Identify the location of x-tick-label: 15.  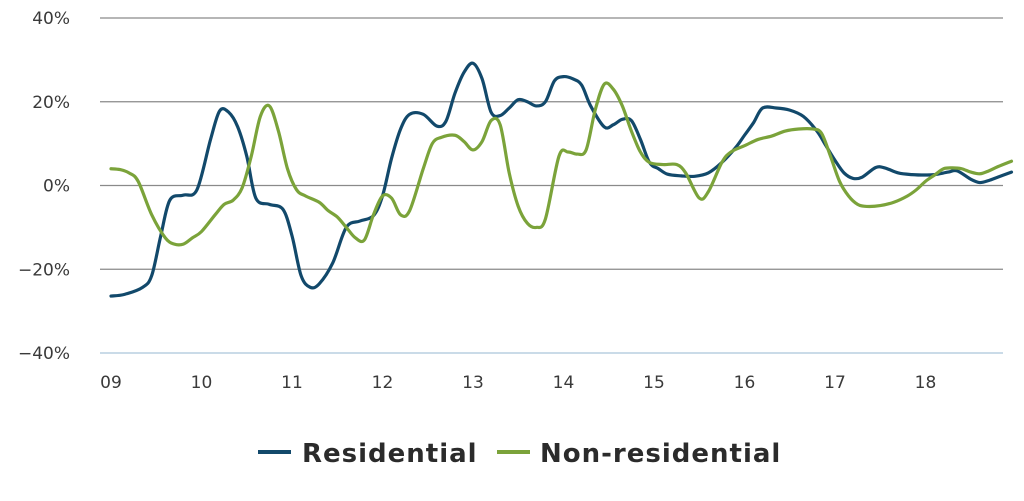
(654, 383).